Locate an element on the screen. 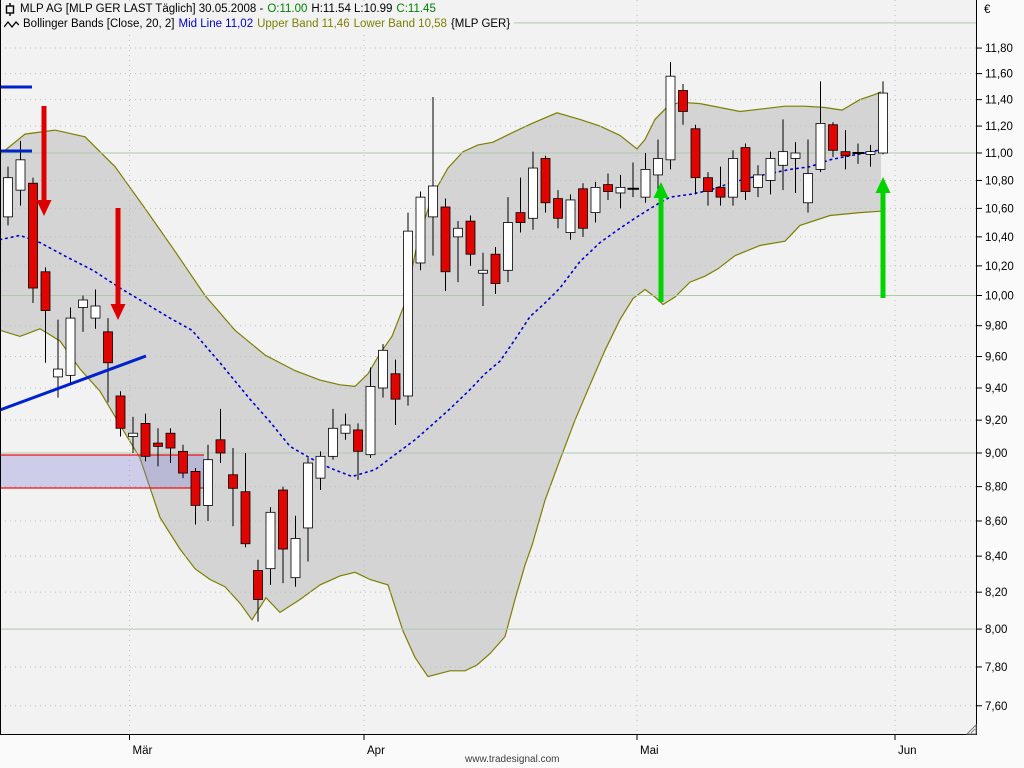 The image size is (1024, 768). y-axis-label: 8,60 is located at coordinates (996, 522).